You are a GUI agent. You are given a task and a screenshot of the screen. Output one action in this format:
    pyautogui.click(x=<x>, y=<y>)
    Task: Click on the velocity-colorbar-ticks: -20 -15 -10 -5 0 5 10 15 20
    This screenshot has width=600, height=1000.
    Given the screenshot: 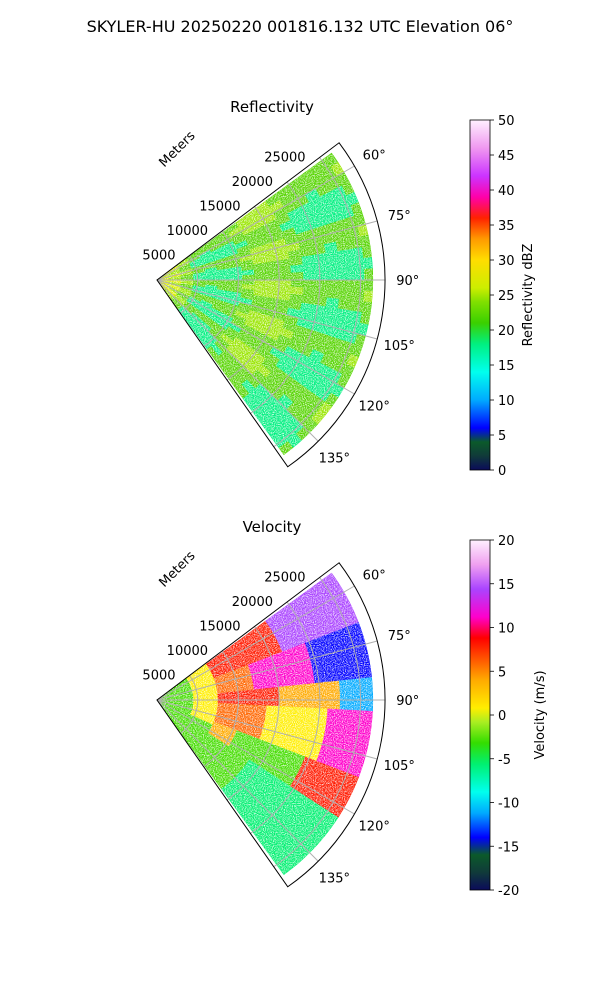 What is the action you would take?
    pyautogui.click(x=504, y=716)
    